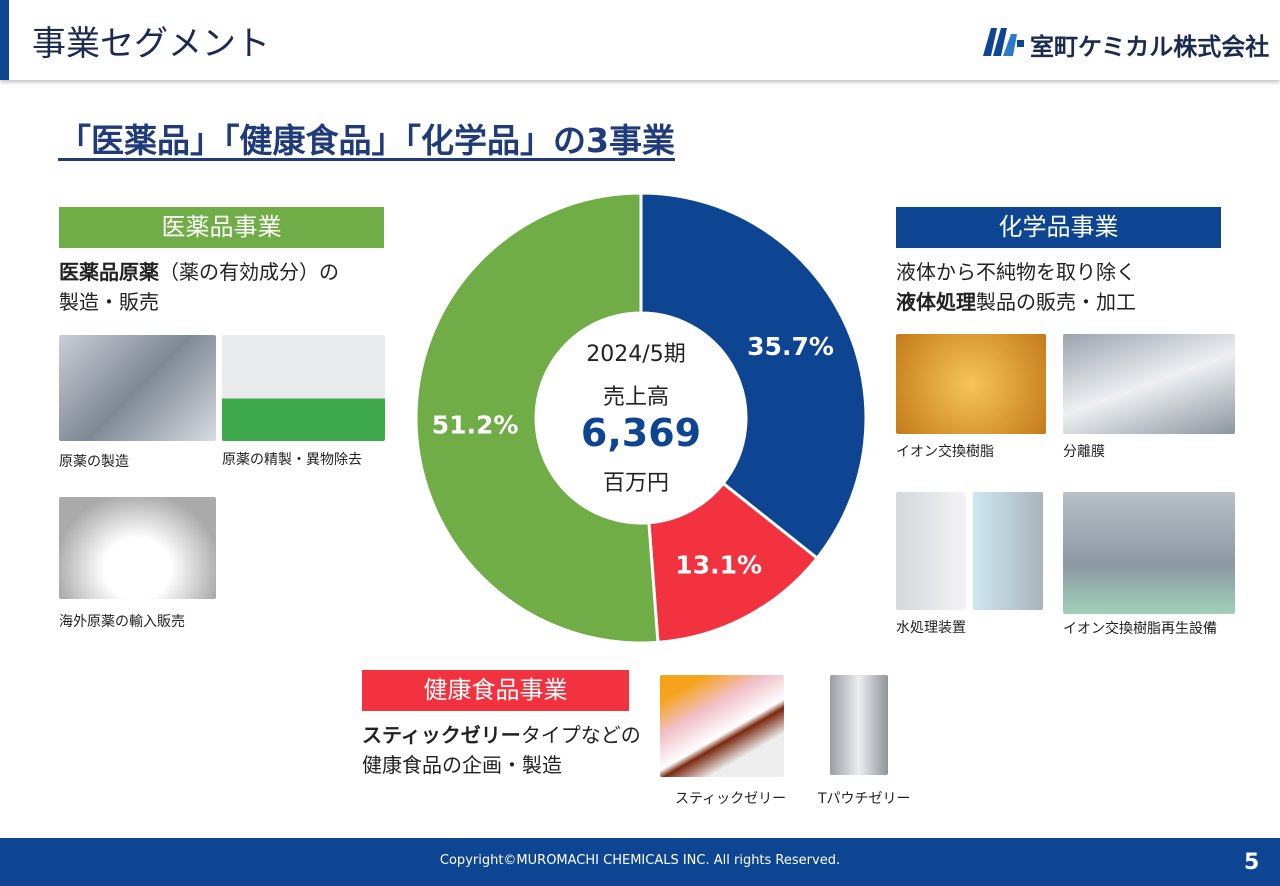 This screenshot has height=886, width=1280. What do you see at coordinates (636, 397) in the screenshot?
I see `center-label: 売上高` at bounding box center [636, 397].